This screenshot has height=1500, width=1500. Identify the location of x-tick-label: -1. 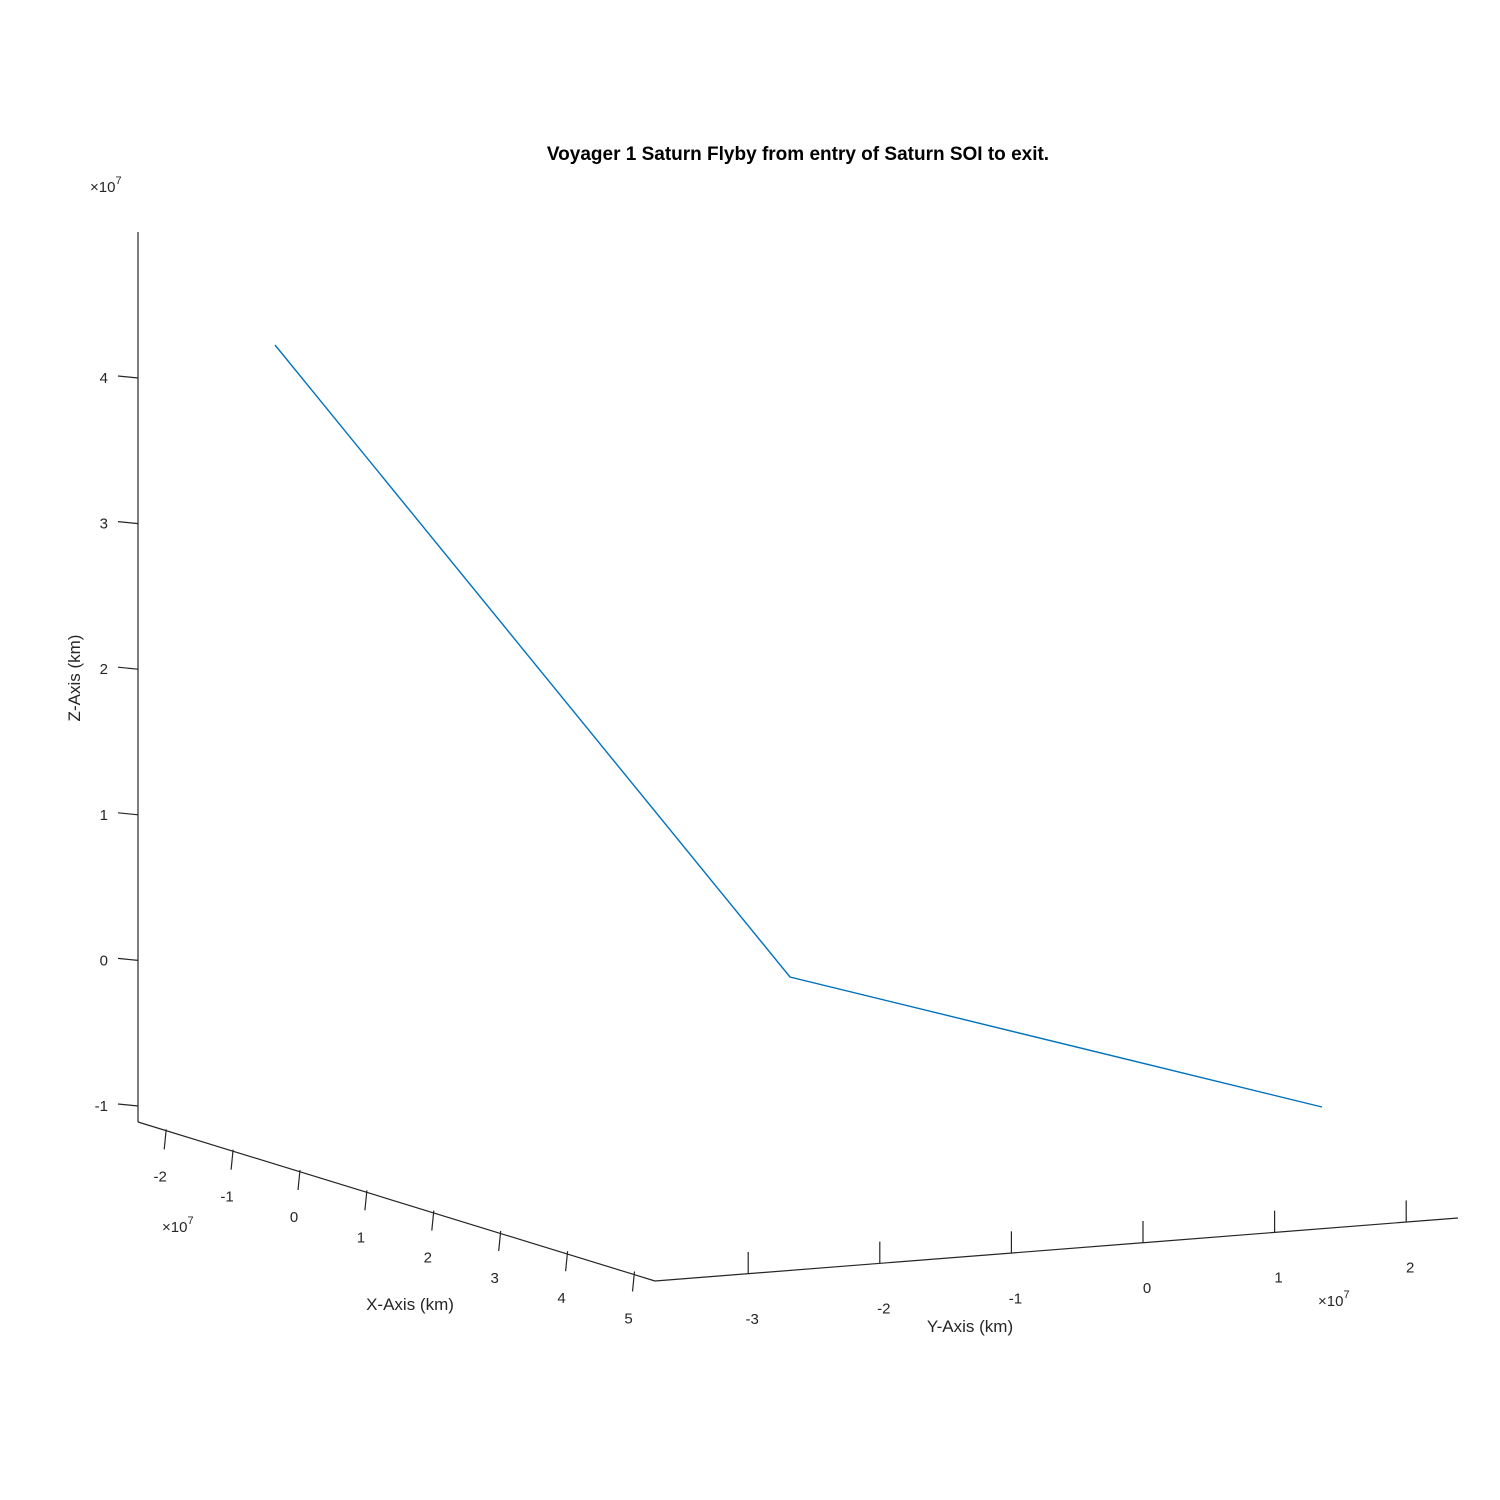
(226, 1197).